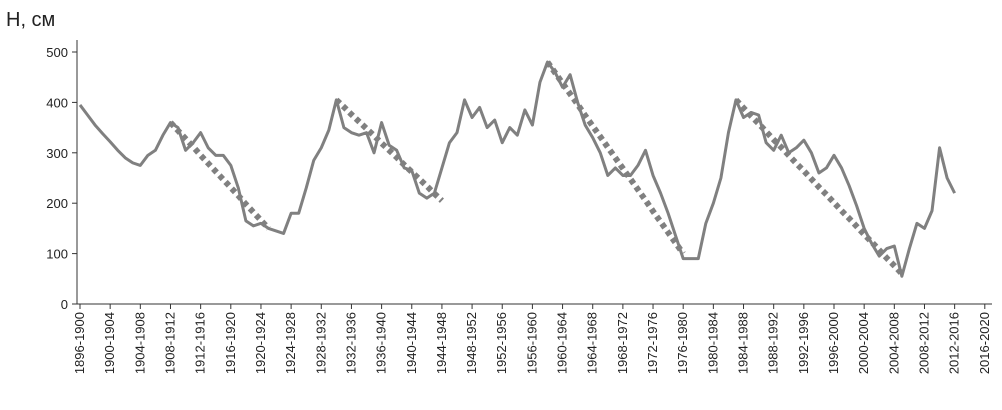 This screenshot has height=410, width=1002. I want to click on x-tick-label: 1948-1952, so click(471, 343).